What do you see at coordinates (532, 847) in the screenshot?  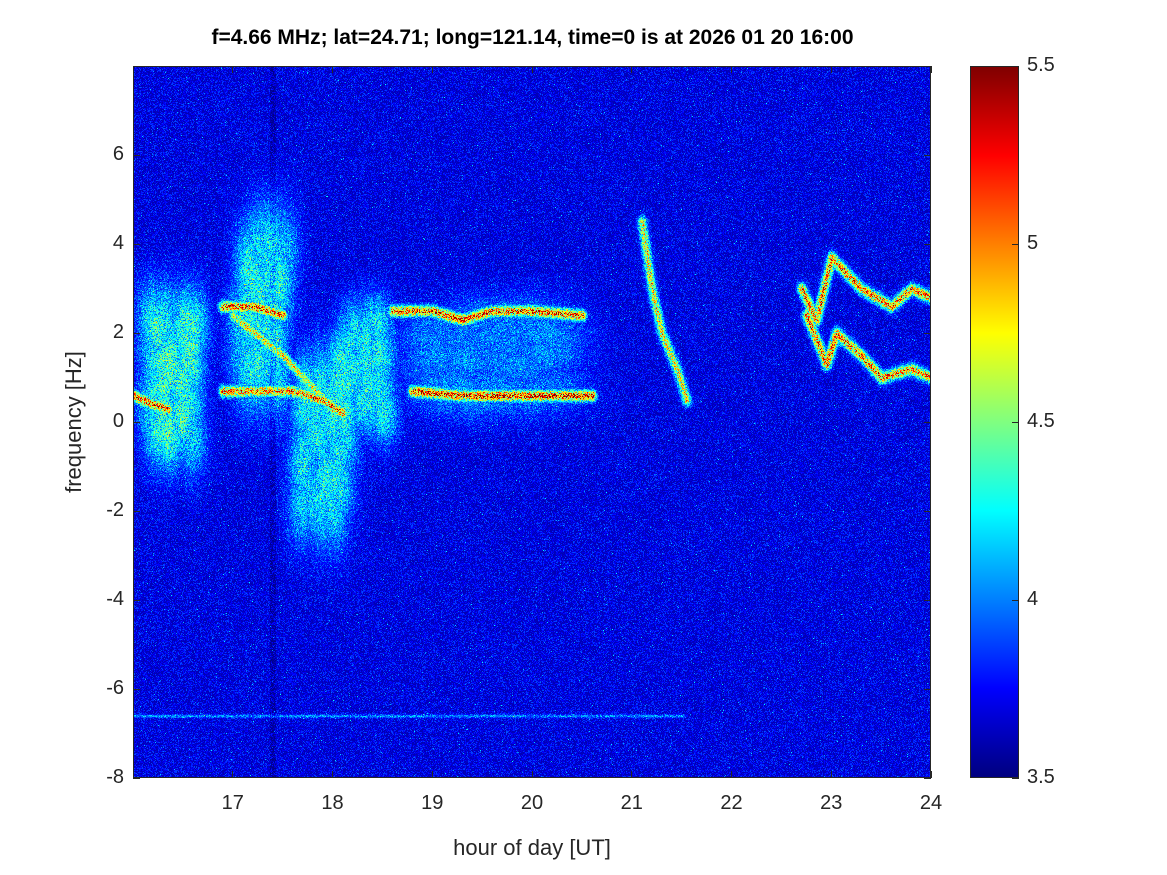 I see `x-axis-label: hour of day [UT]` at bounding box center [532, 847].